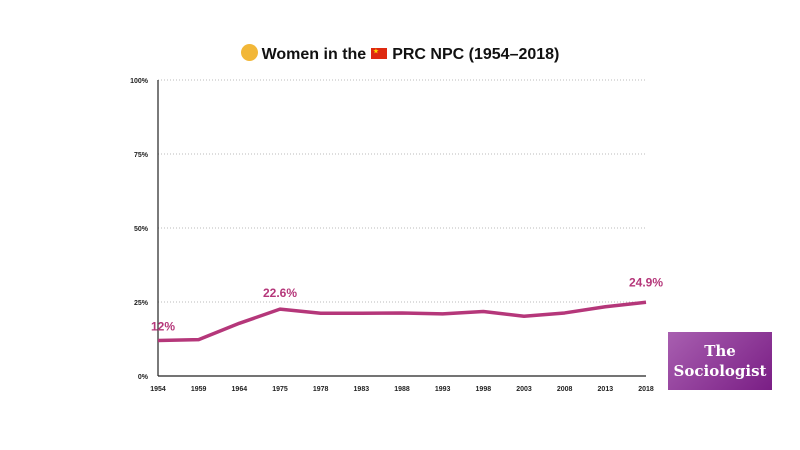  Describe the element at coordinates (141, 229) in the screenshot. I see `y-tick-label: 50%` at that location.